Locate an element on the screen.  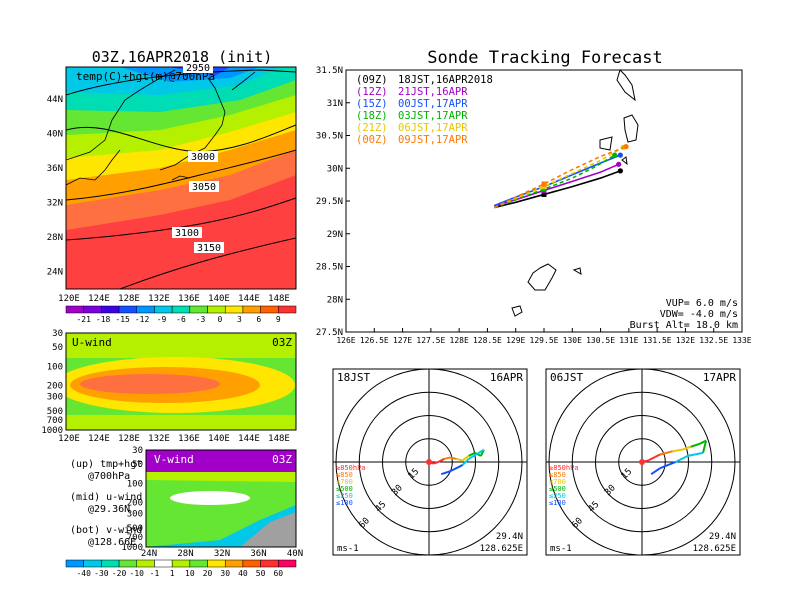
map-contour-labels: 2950 3000 3050 3100 3150 is located at coordinates (198, 158).